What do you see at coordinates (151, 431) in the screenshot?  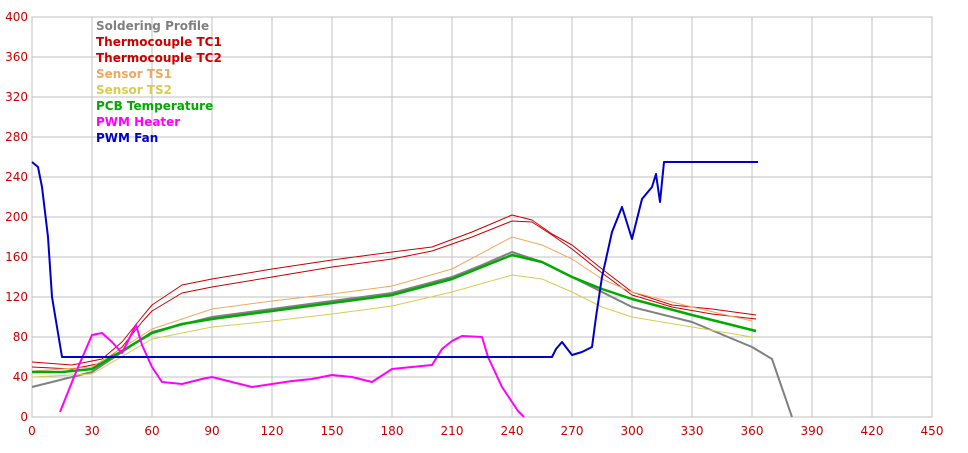 I see `x-tick-label: 60` at bounding box center [151, 431].